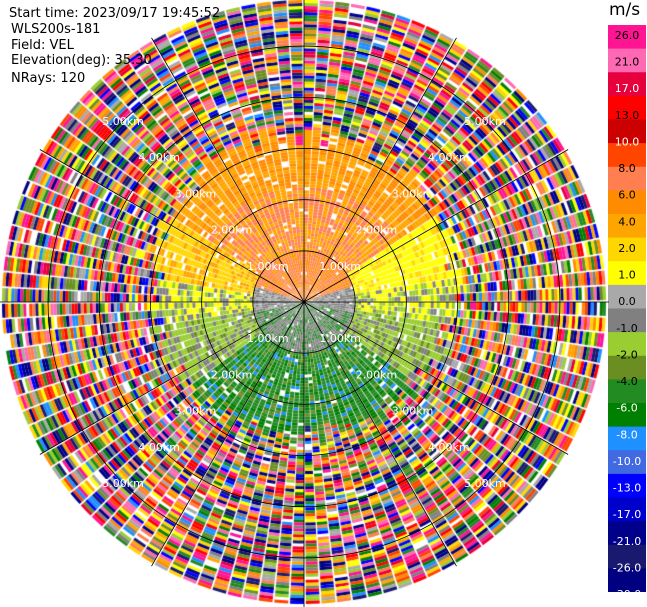 The image size is (647, 607). I want to click on colorbar-tick-label: 1.0, so click(627, 275).